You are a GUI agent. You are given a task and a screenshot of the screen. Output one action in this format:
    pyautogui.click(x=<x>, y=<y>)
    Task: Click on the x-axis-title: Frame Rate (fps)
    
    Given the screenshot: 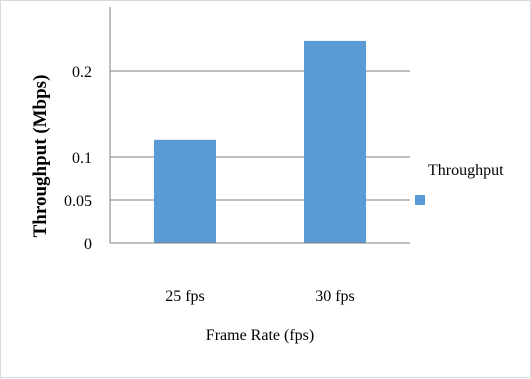 What is the action you would take?
    pyautogui.click(x=260, y=335)
    